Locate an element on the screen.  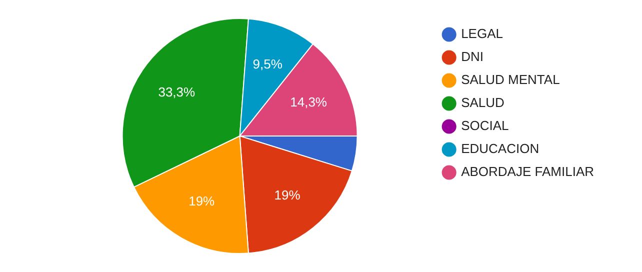
data-label: 9,5% is located at coordinates (267, 64).